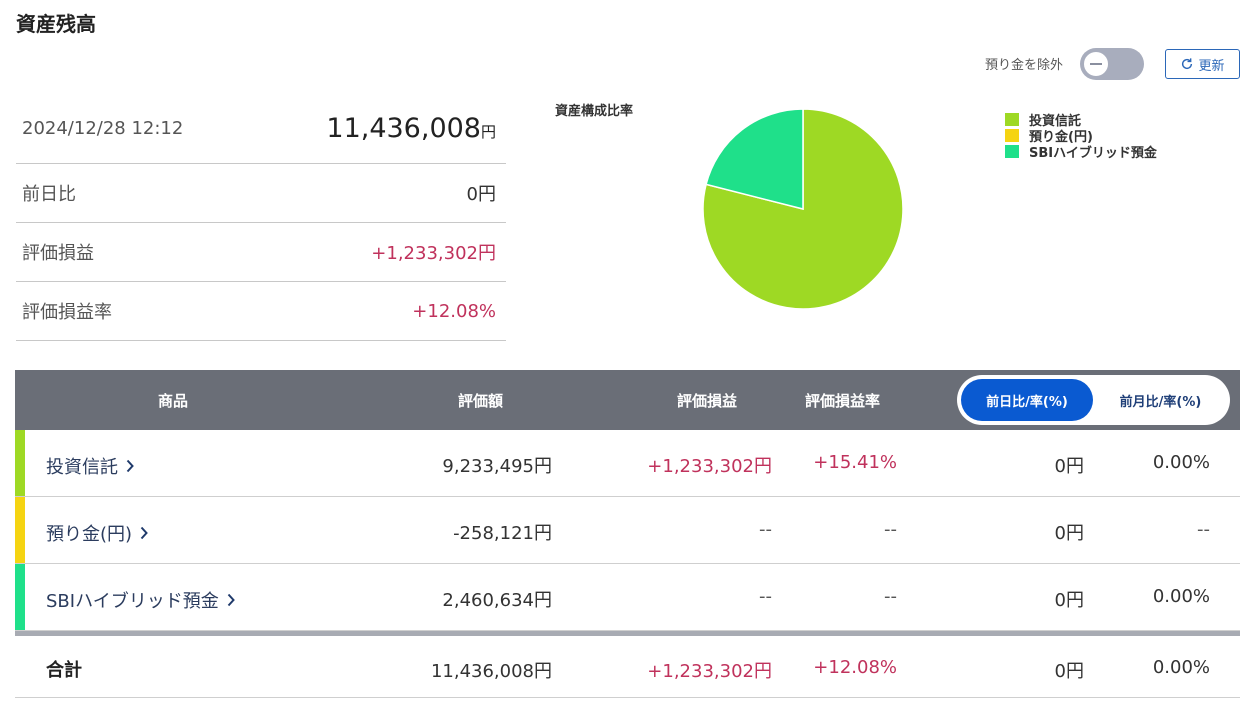 The image size is (1252, 707). Describe the element at coordinates (1187, 64) in the screenshot. I see `refresh-icon` at that location.